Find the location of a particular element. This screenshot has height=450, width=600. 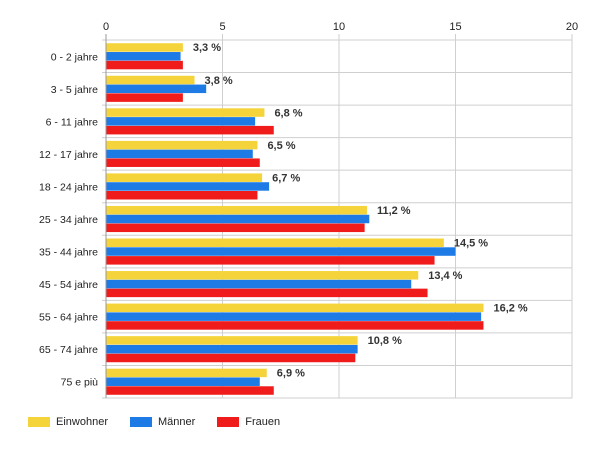

data-label: 3,8 % is located at coordinates (219, 81).